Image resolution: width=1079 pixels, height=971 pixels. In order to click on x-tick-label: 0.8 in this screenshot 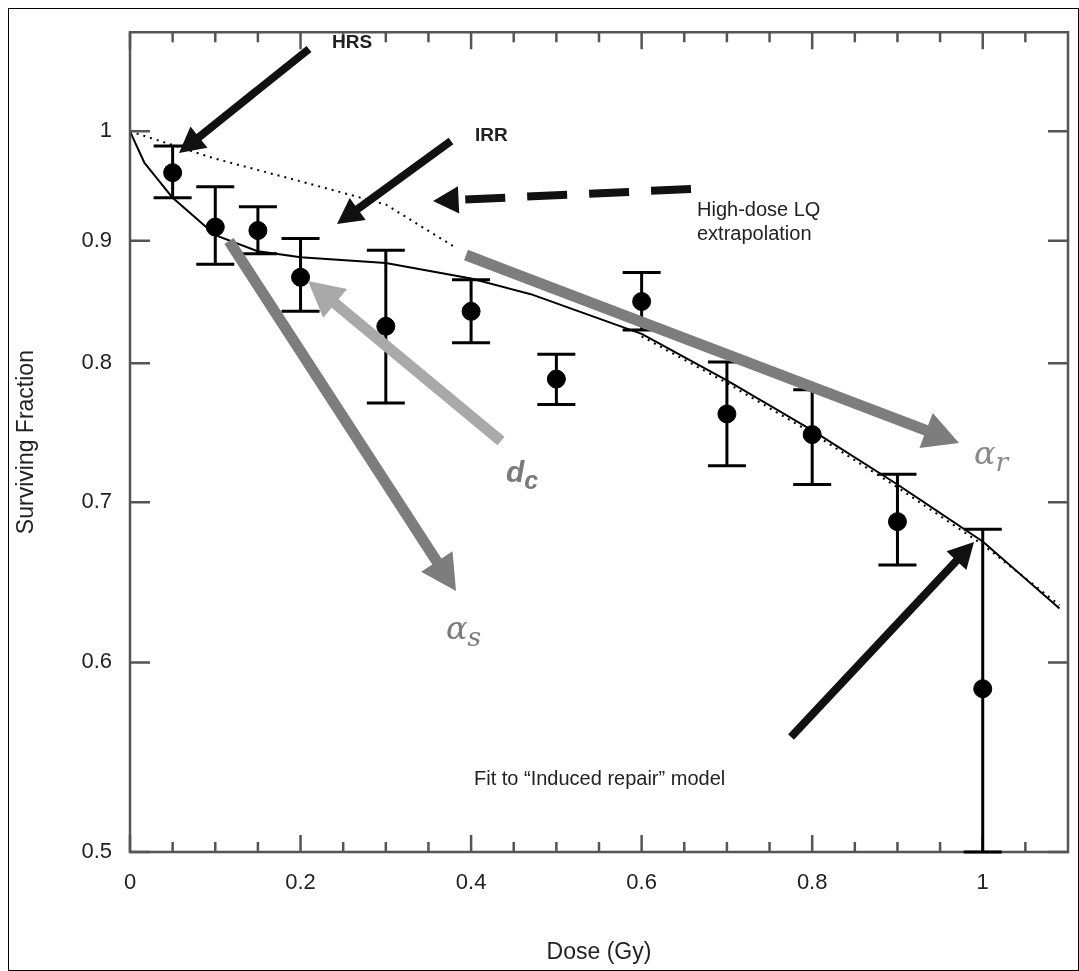, I will do `click(812, 882)`.